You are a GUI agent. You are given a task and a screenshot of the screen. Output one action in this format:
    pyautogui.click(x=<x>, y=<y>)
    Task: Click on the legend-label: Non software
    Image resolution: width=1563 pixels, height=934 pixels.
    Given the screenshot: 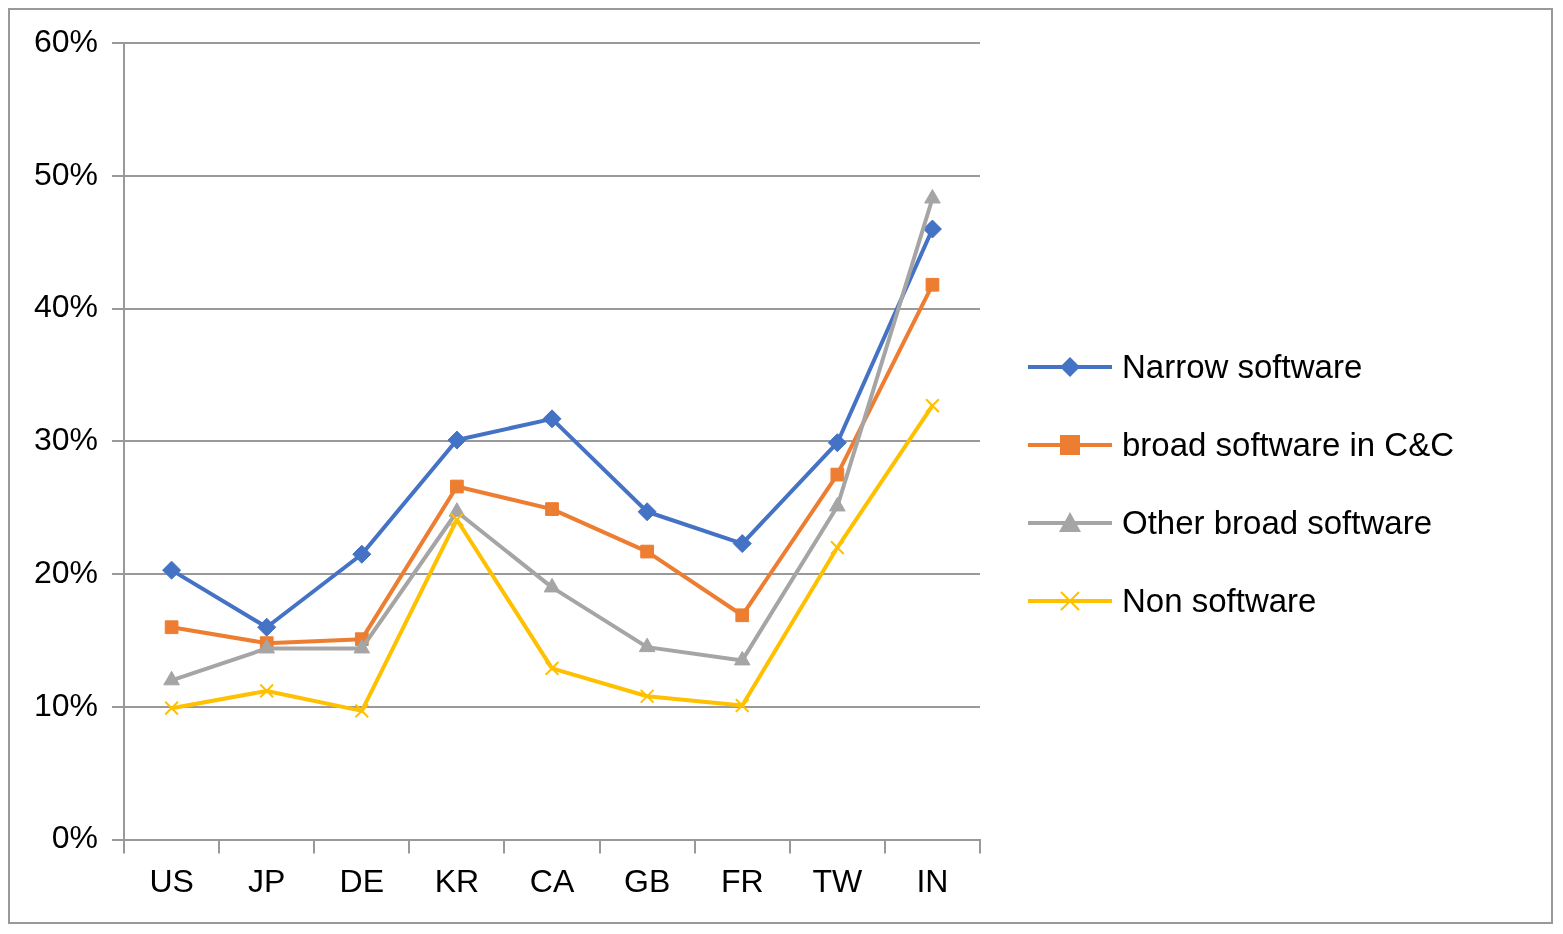 What is the action you would take?
    pyautogui.click(x=1219, y=601)
    